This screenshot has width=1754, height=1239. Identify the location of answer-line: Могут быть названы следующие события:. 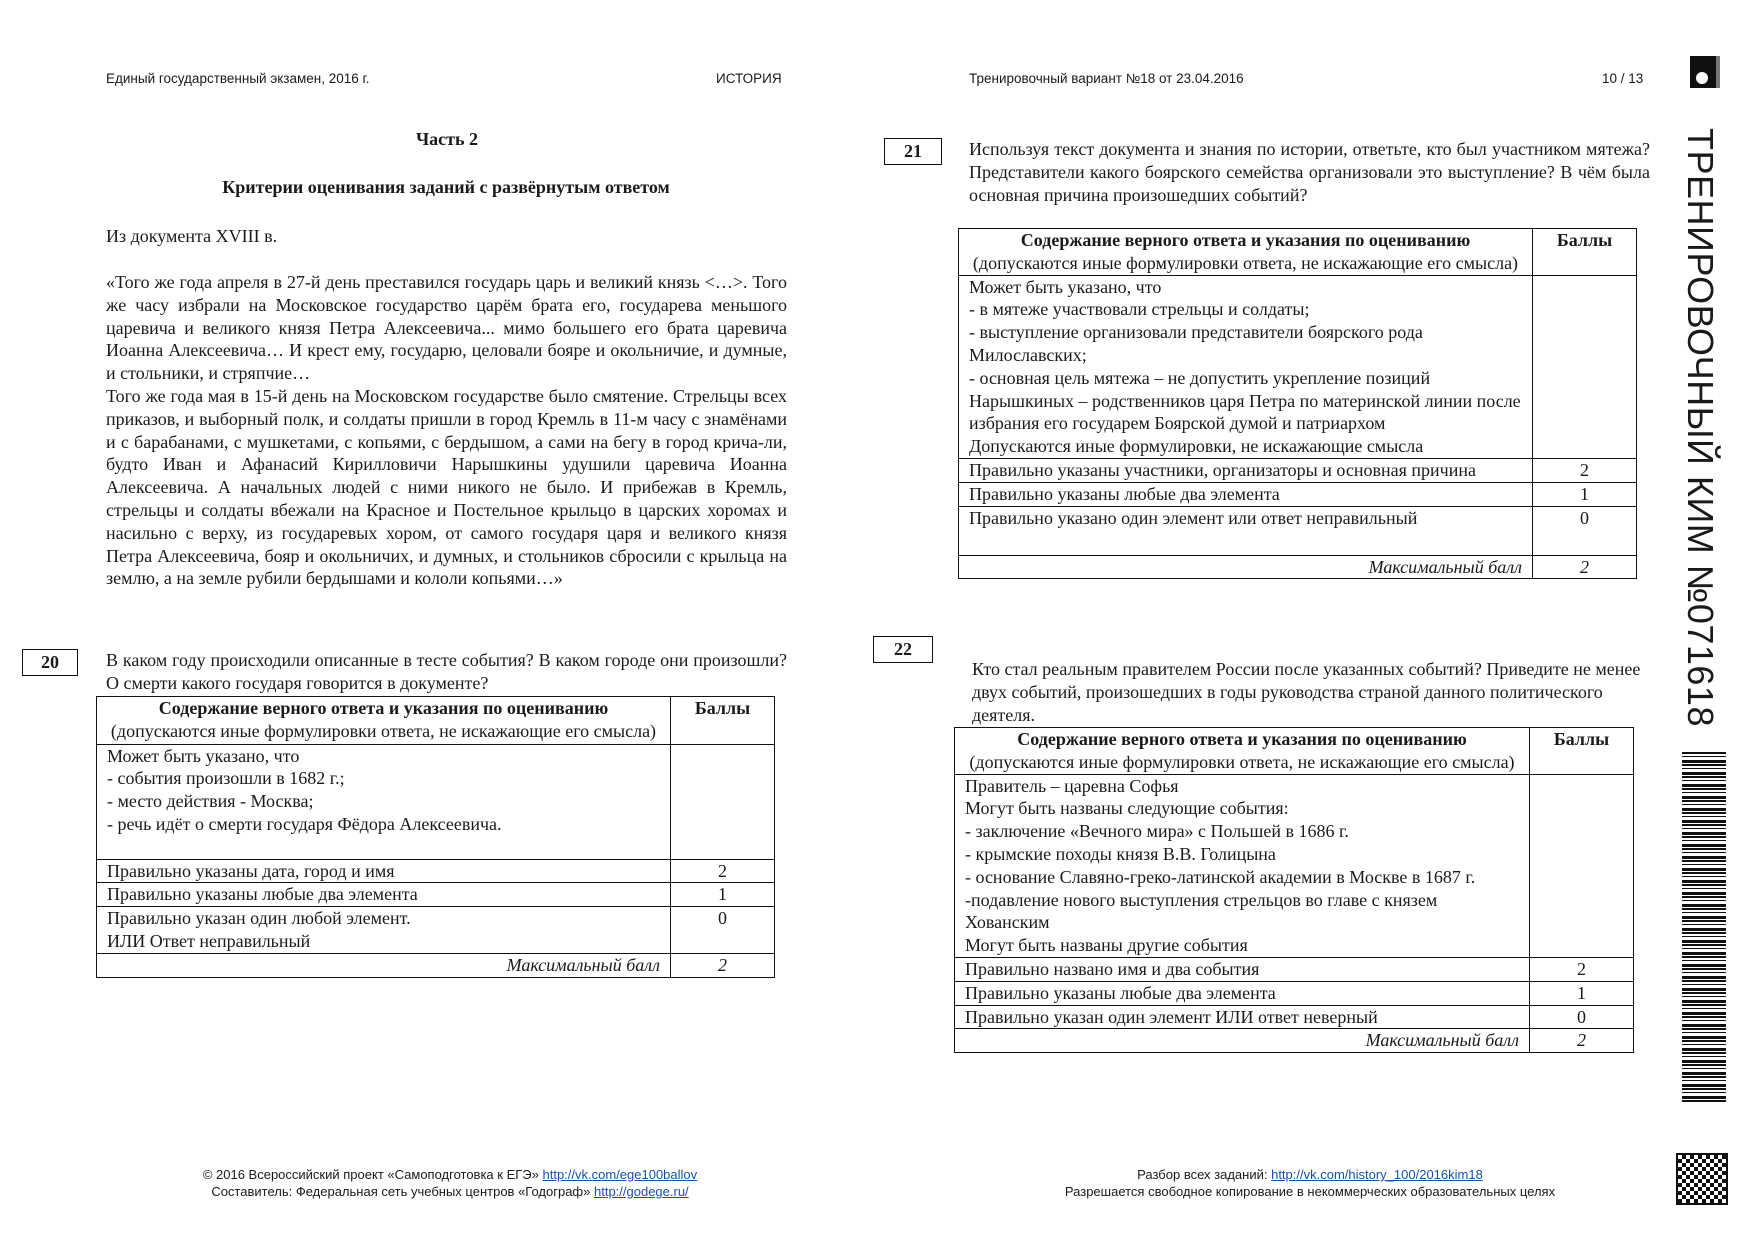
(1127, 808).